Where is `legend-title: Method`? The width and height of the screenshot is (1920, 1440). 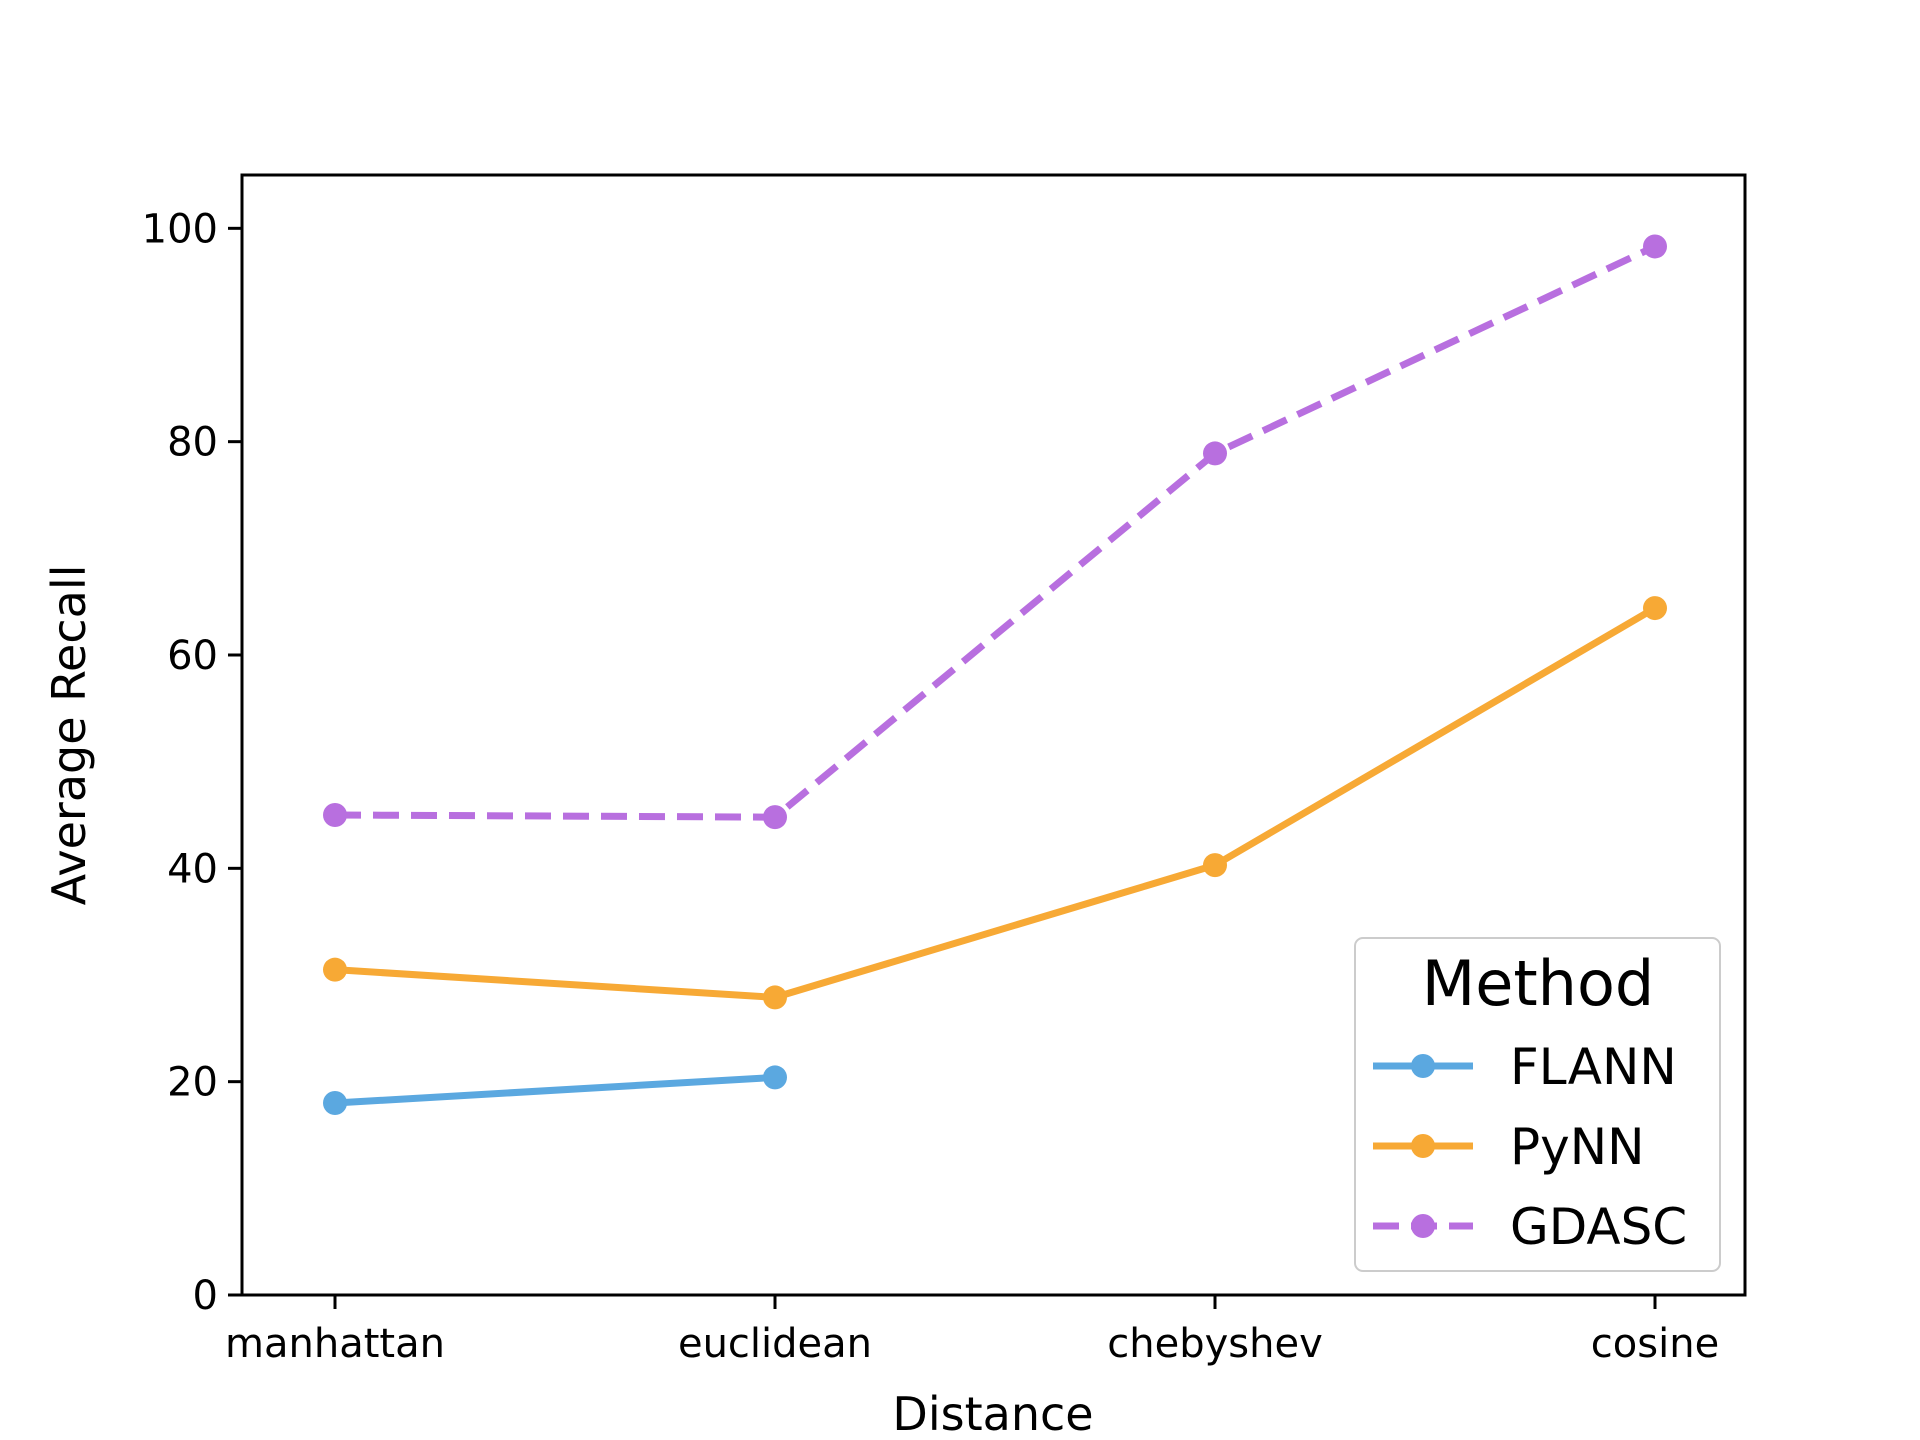 legend-title: Method is located at coordinates (1538, 983).